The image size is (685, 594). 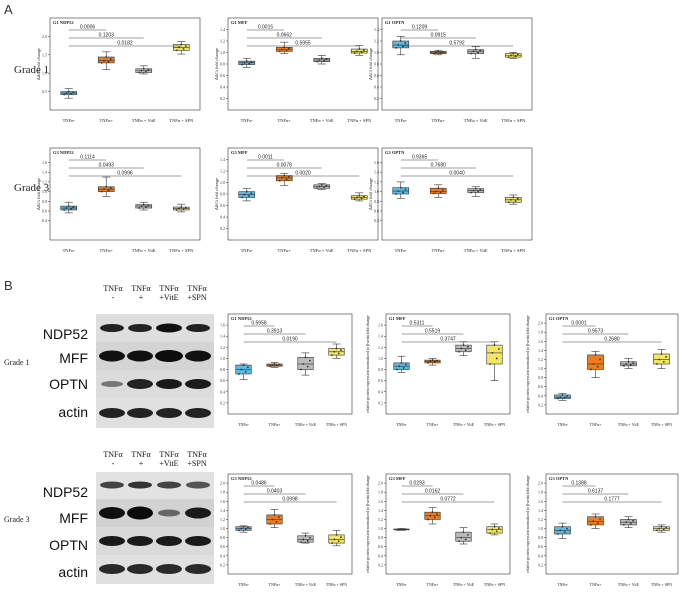 What do you see at coordinates (32, 70) in the screenshot?
I see `grade-label-a1: Grade 1` at bounding box center [32, 70].